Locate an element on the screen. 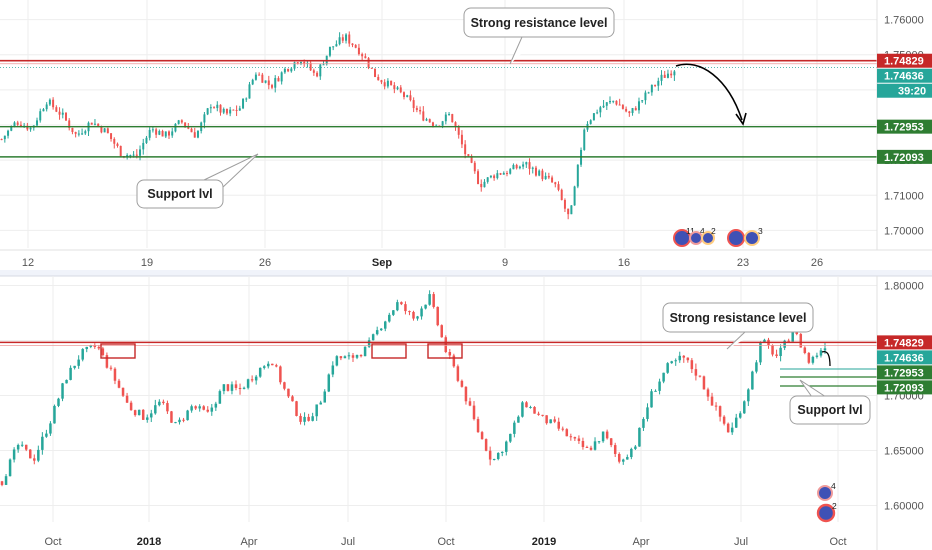 The width and height of the screenshot is (932, 550). top-resistance-callout: Strong resistance level is located at coordinates (539, 36).